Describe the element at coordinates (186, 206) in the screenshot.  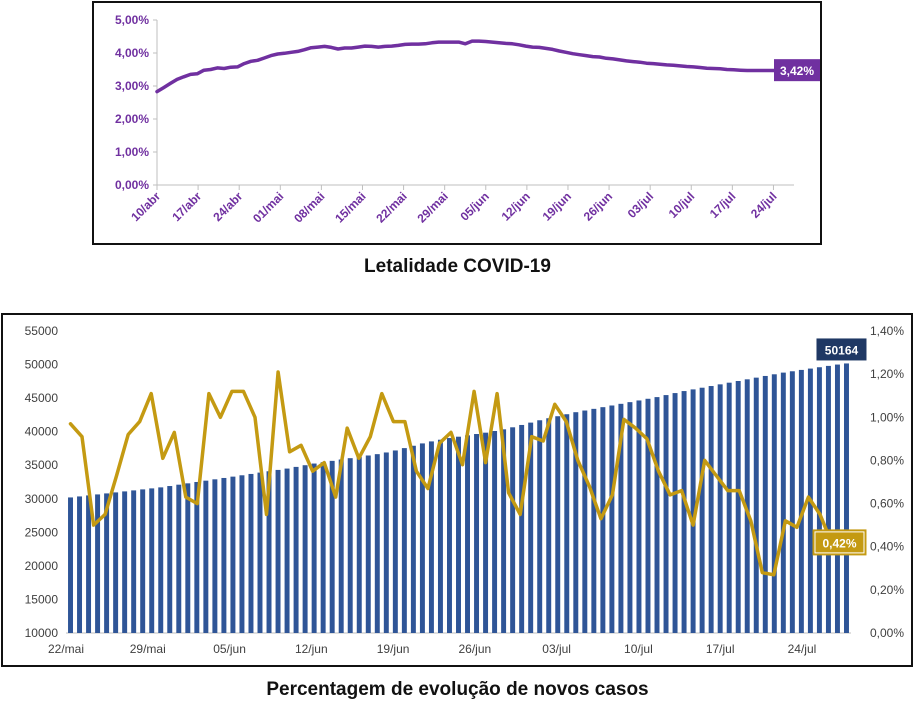
I see `x-tick-label: 17/abr` at that location.